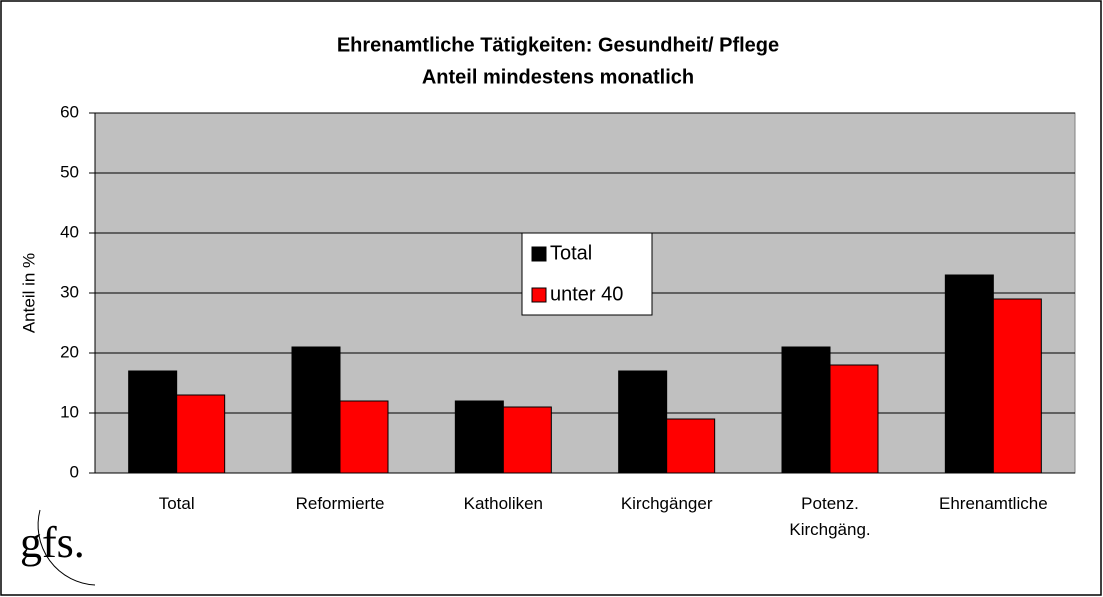  What do you see at coordinates (52, 542) in the screenshot?
I see `logo: gfs.` at bounding box center [52, 542].